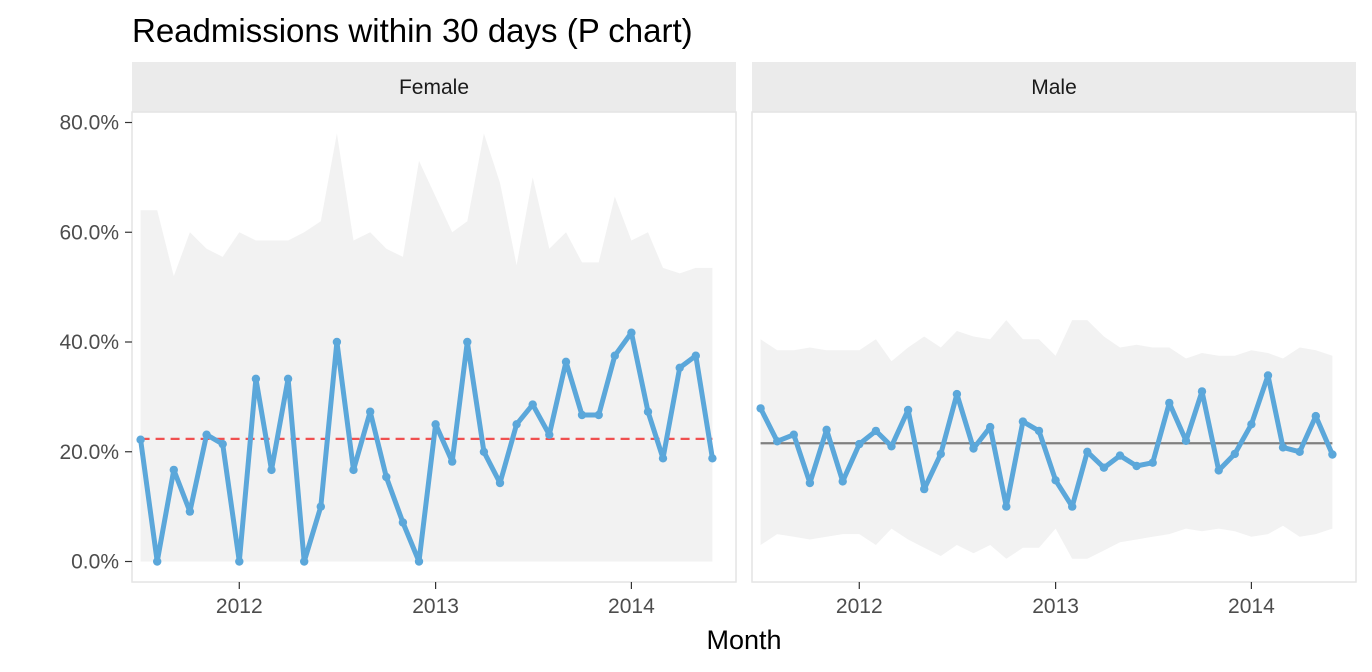 The width and height of the screenshot is (1372, 672). I want to click on y-tick-label: 40.0%, so click(89, 342).